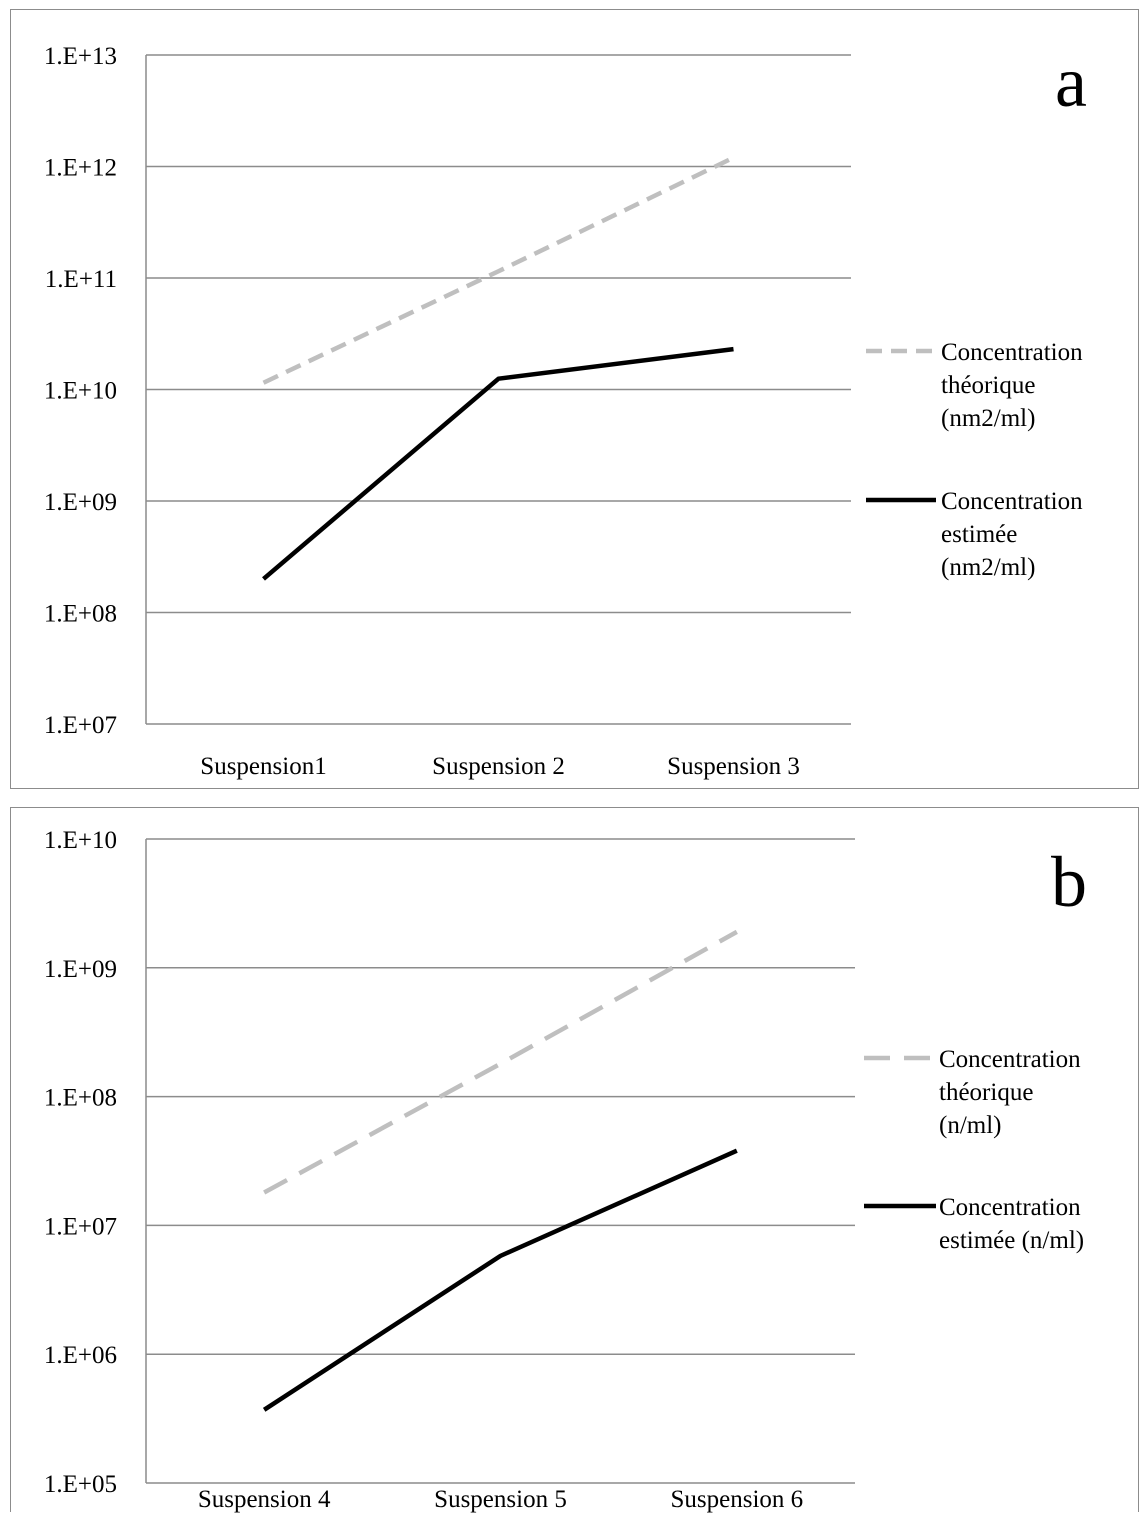 This screenshot has width=1139, height=1513. I want to click on x-tick-label: Suspension 5, so click(500, 1499).